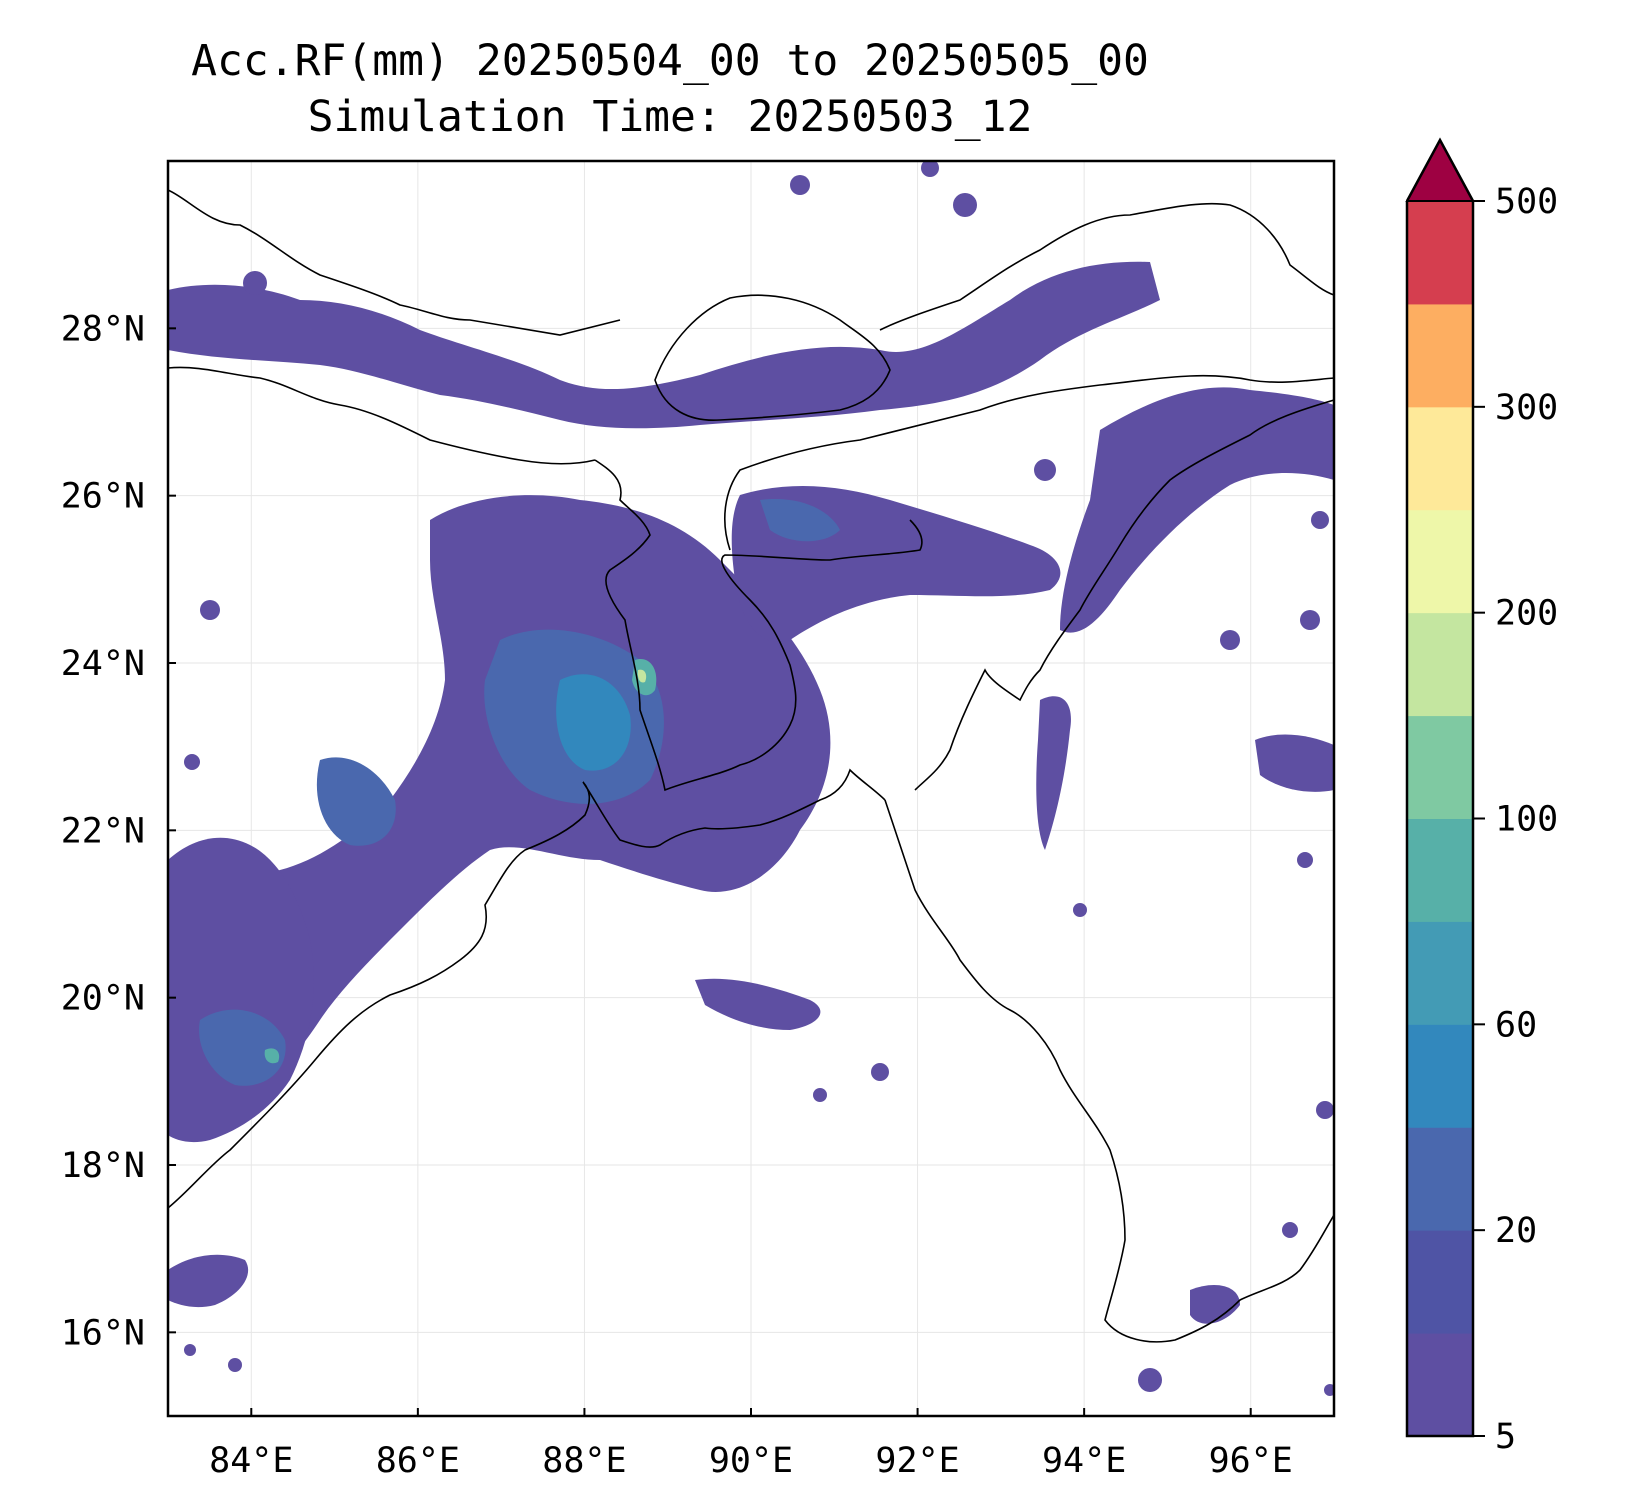 This screenshot has width=1650, height=1500. What do you see at coordinates (1516, 1231) in the screenshot?
I see `colorbar-tick-label: 20` at bounding box center [1516, 1231].